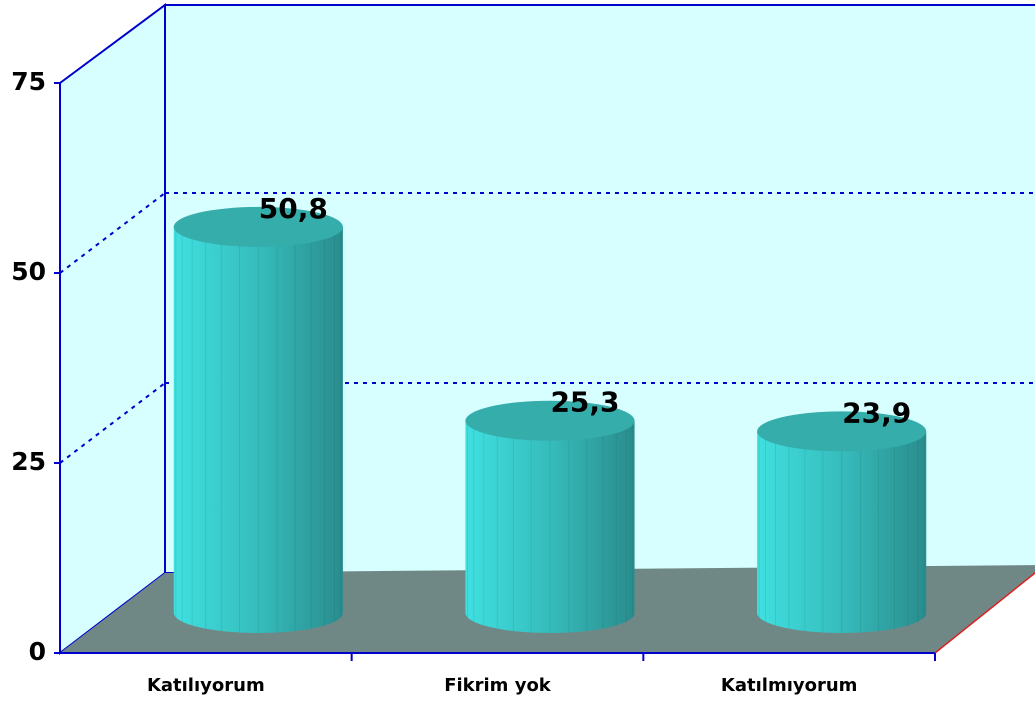  Describe the element at coordinates (28, 271) in the screenshot. I see `y-tick-label: 50` at that location.